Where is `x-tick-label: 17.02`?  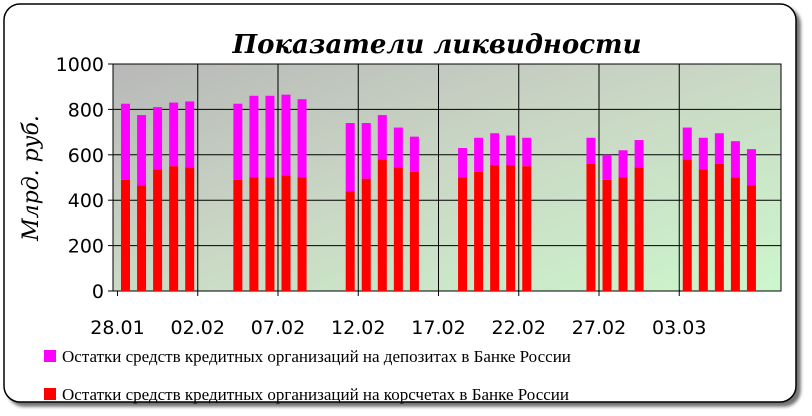 x-tick-label: 17.02 is located at coordinates (438, 328).